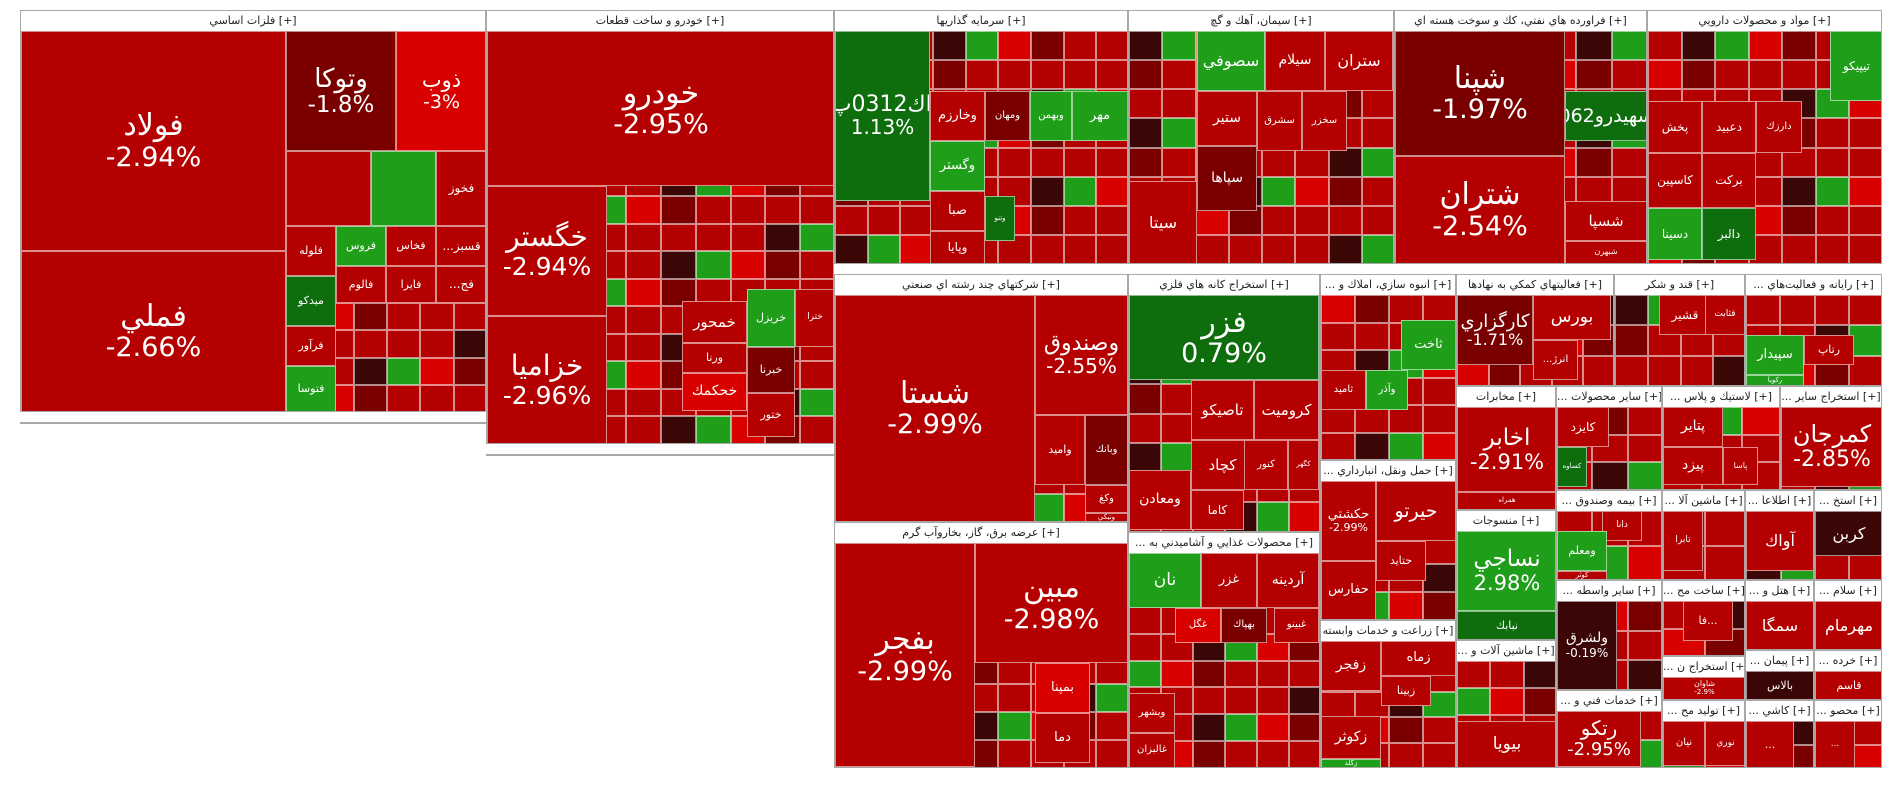  What do you see at coordinates (1599, 739) in the screenshot?
I see `stock-tile: رتكو -2.95%` at bounding box center [1599, 739].